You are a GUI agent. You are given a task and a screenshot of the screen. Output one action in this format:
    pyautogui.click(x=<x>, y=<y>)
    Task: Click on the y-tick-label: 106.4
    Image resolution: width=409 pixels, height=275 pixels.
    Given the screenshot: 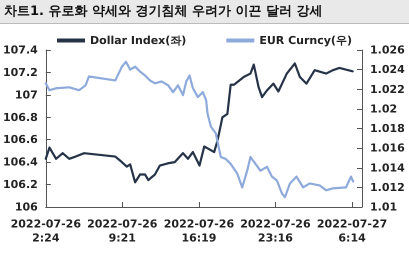 What is the action you would take?
    pyautogui.click(x=20, y=162)
    